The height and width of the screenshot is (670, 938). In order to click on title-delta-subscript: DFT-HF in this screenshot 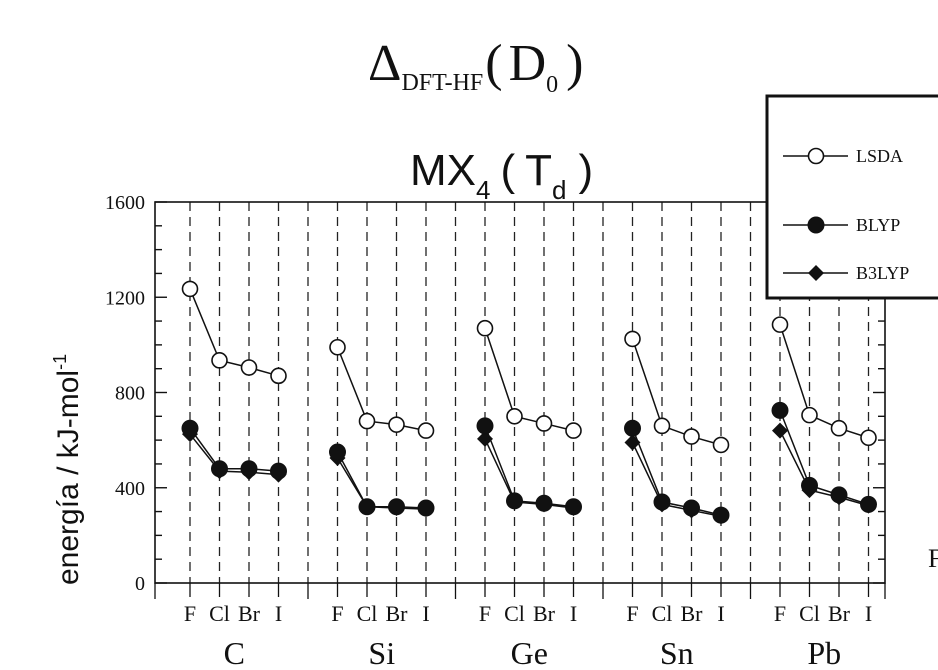, I will do `click(442, 83)`.